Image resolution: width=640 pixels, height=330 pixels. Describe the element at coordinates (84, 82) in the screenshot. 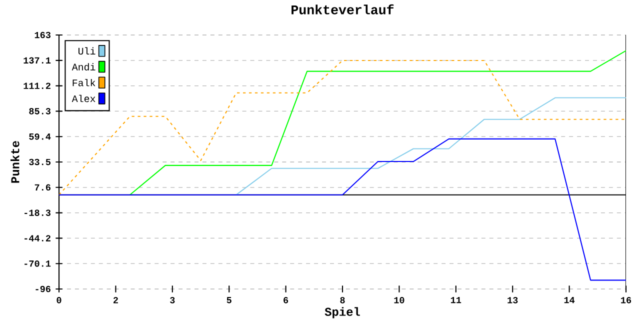

I see `legend-label: Falk` at that location.